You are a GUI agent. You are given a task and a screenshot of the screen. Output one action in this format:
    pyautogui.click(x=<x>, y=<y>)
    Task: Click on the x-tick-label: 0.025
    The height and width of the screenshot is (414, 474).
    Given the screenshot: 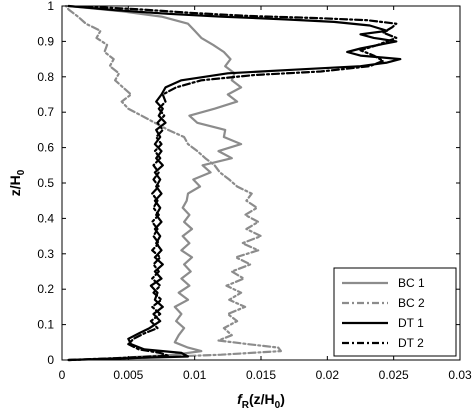 What is the action you would take?
    pyautogui.click(x=394, y=375)
    